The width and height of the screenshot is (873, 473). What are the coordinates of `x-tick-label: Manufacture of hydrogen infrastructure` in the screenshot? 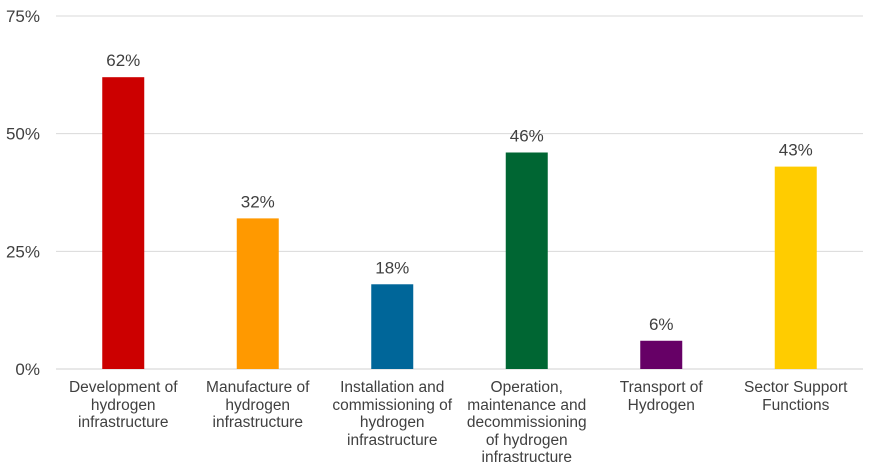 It's located at (258, 405).